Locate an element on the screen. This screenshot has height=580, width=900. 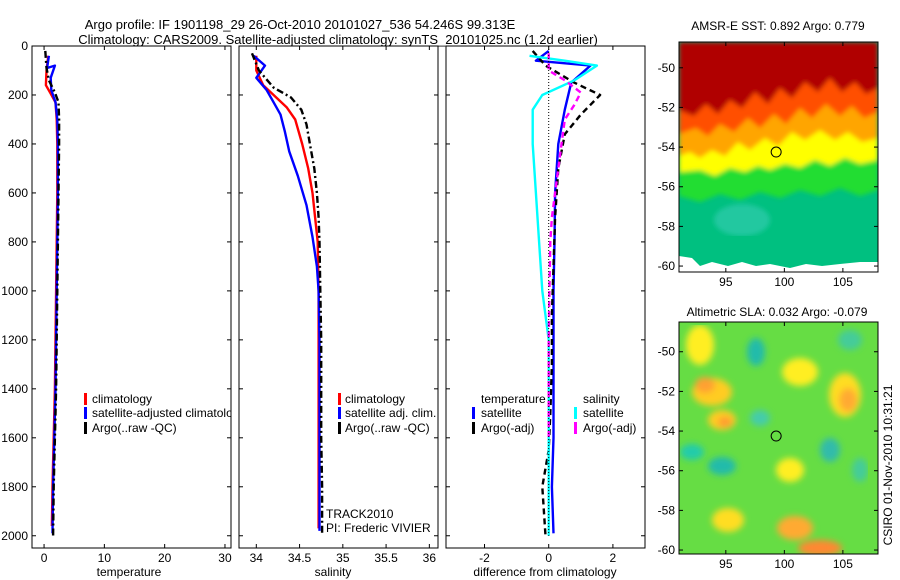
sla-xticks: 95 100 105 is located at coordinates (786, 446).